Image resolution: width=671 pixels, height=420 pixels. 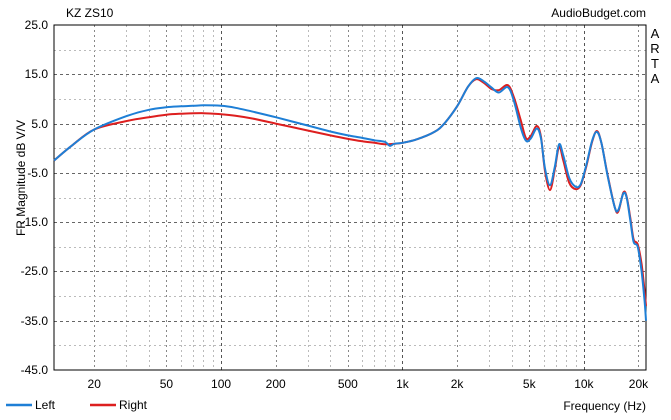 What do you see at coordinates (34, 222) in the screenshot?
I see `y-tick-label: -15.0` at bounding box center [34, 222].